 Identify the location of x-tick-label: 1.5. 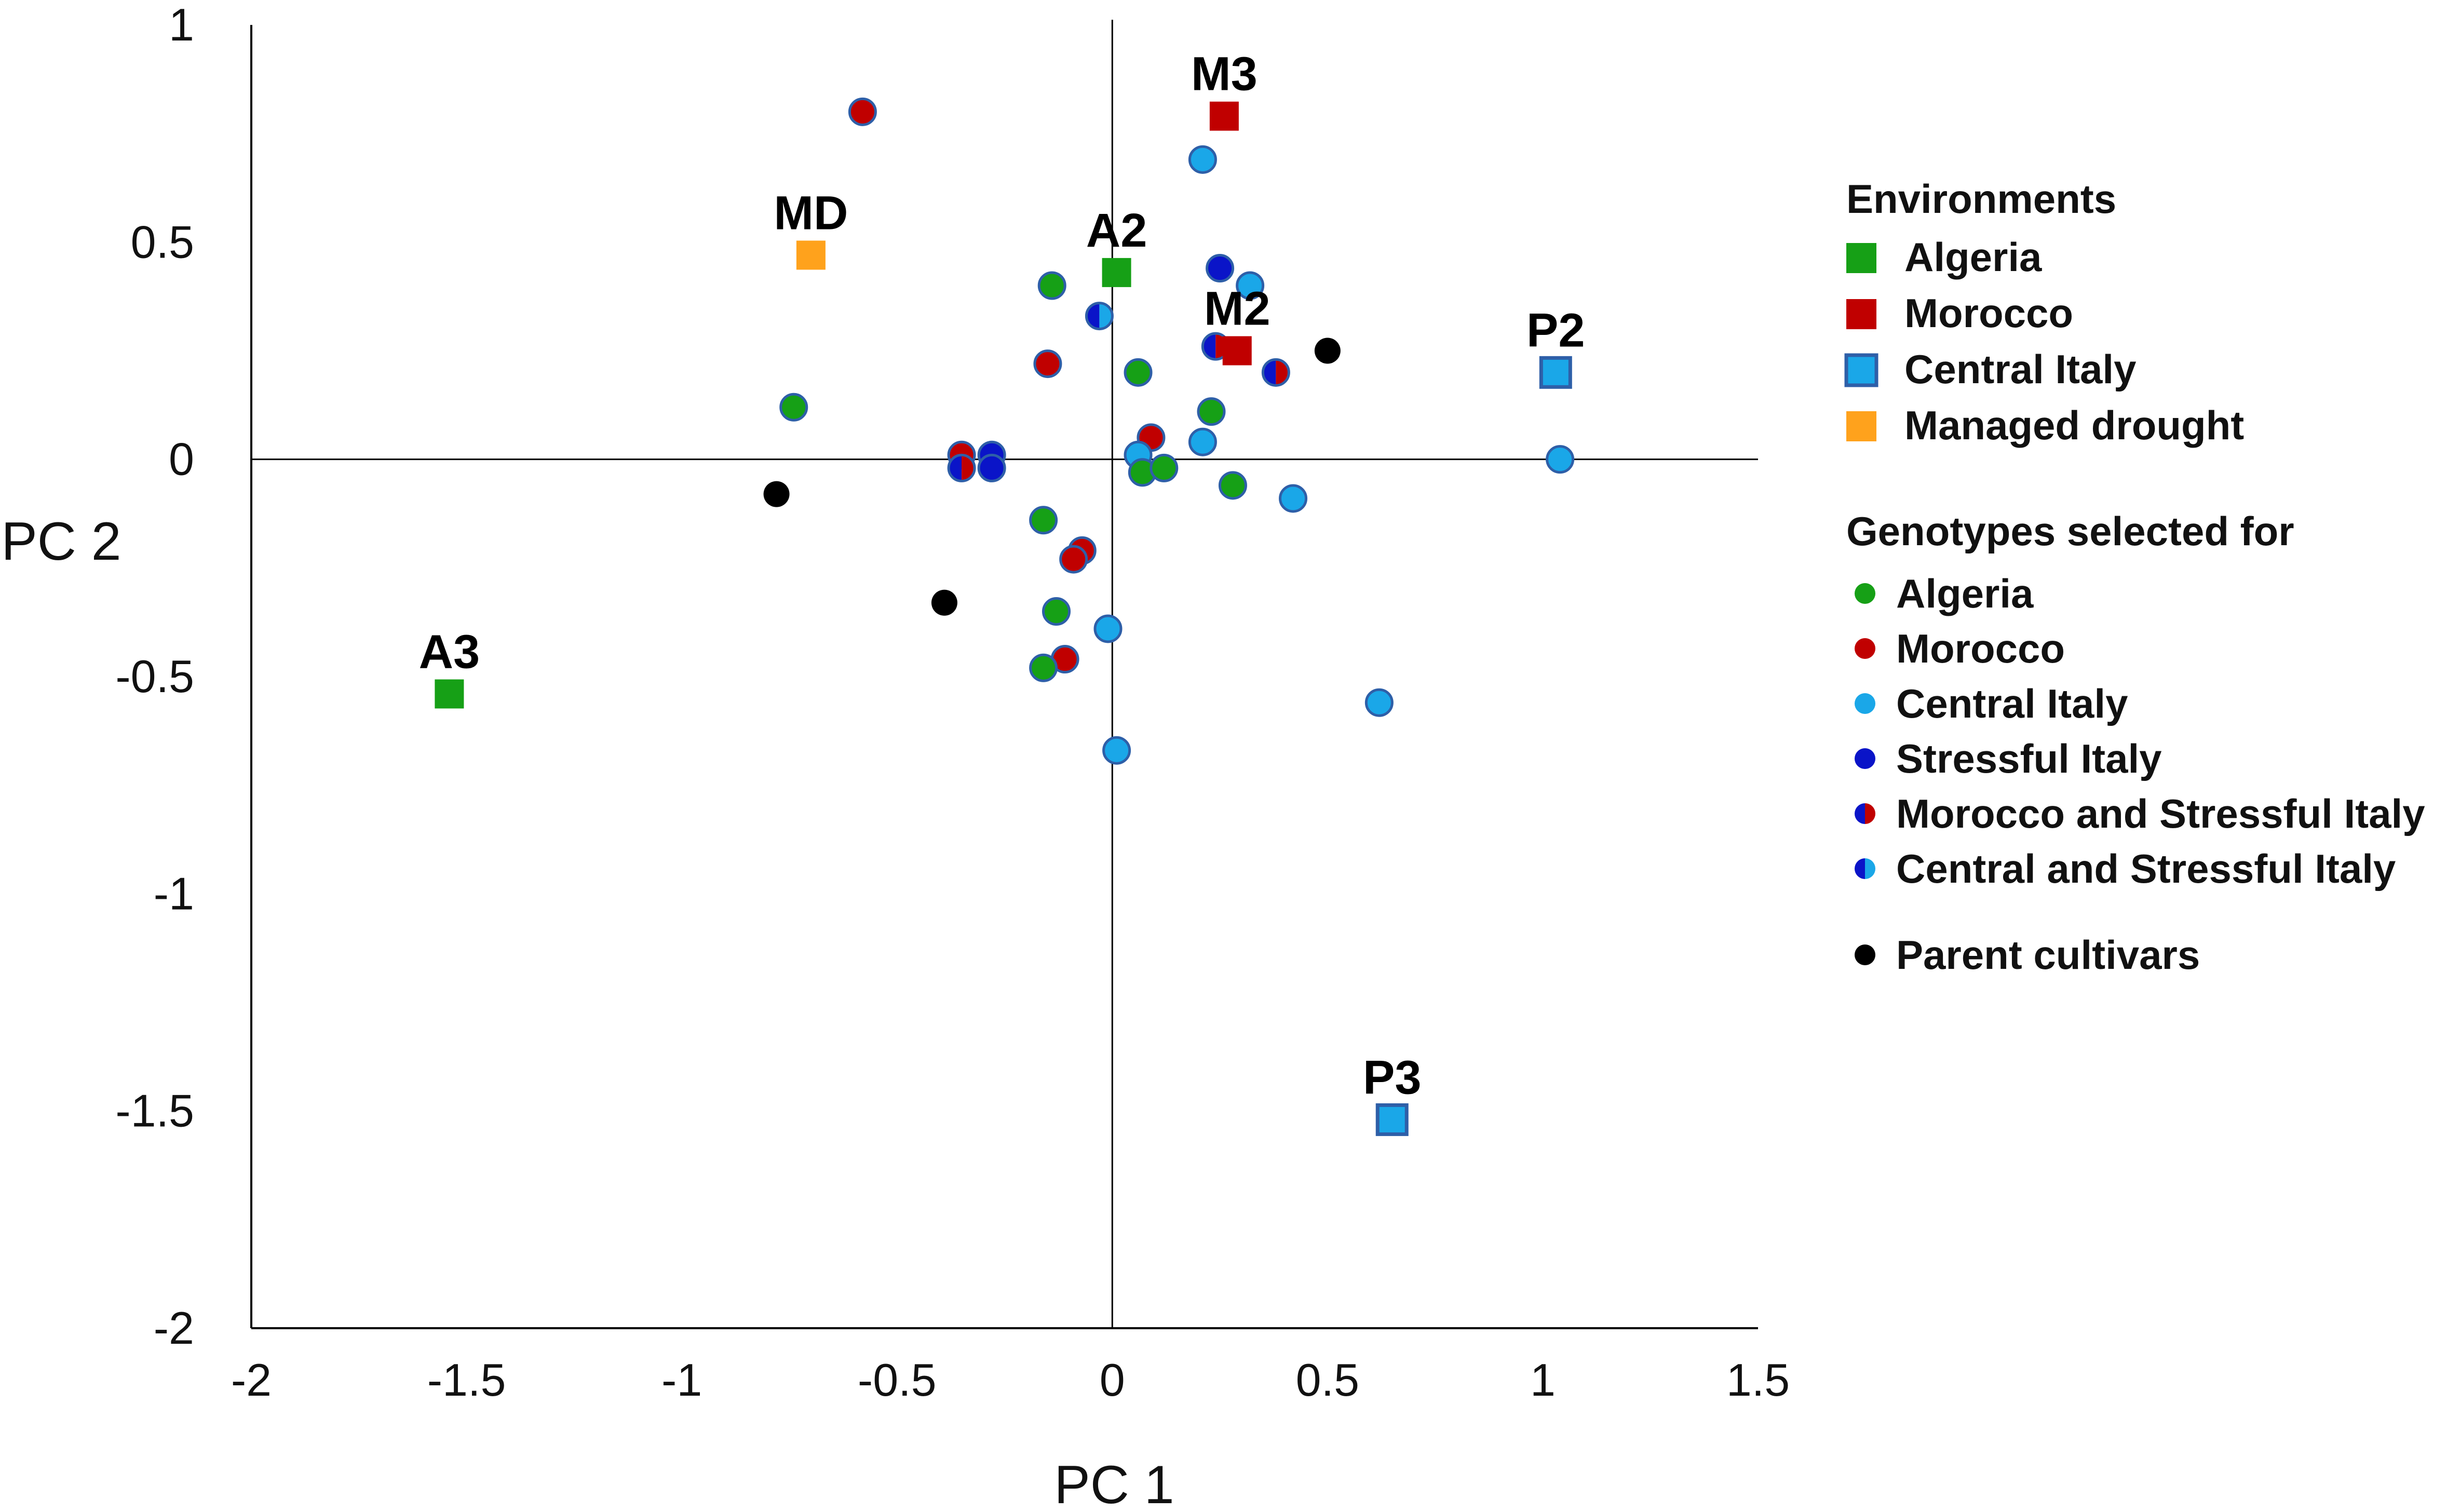
(1758, 1380).